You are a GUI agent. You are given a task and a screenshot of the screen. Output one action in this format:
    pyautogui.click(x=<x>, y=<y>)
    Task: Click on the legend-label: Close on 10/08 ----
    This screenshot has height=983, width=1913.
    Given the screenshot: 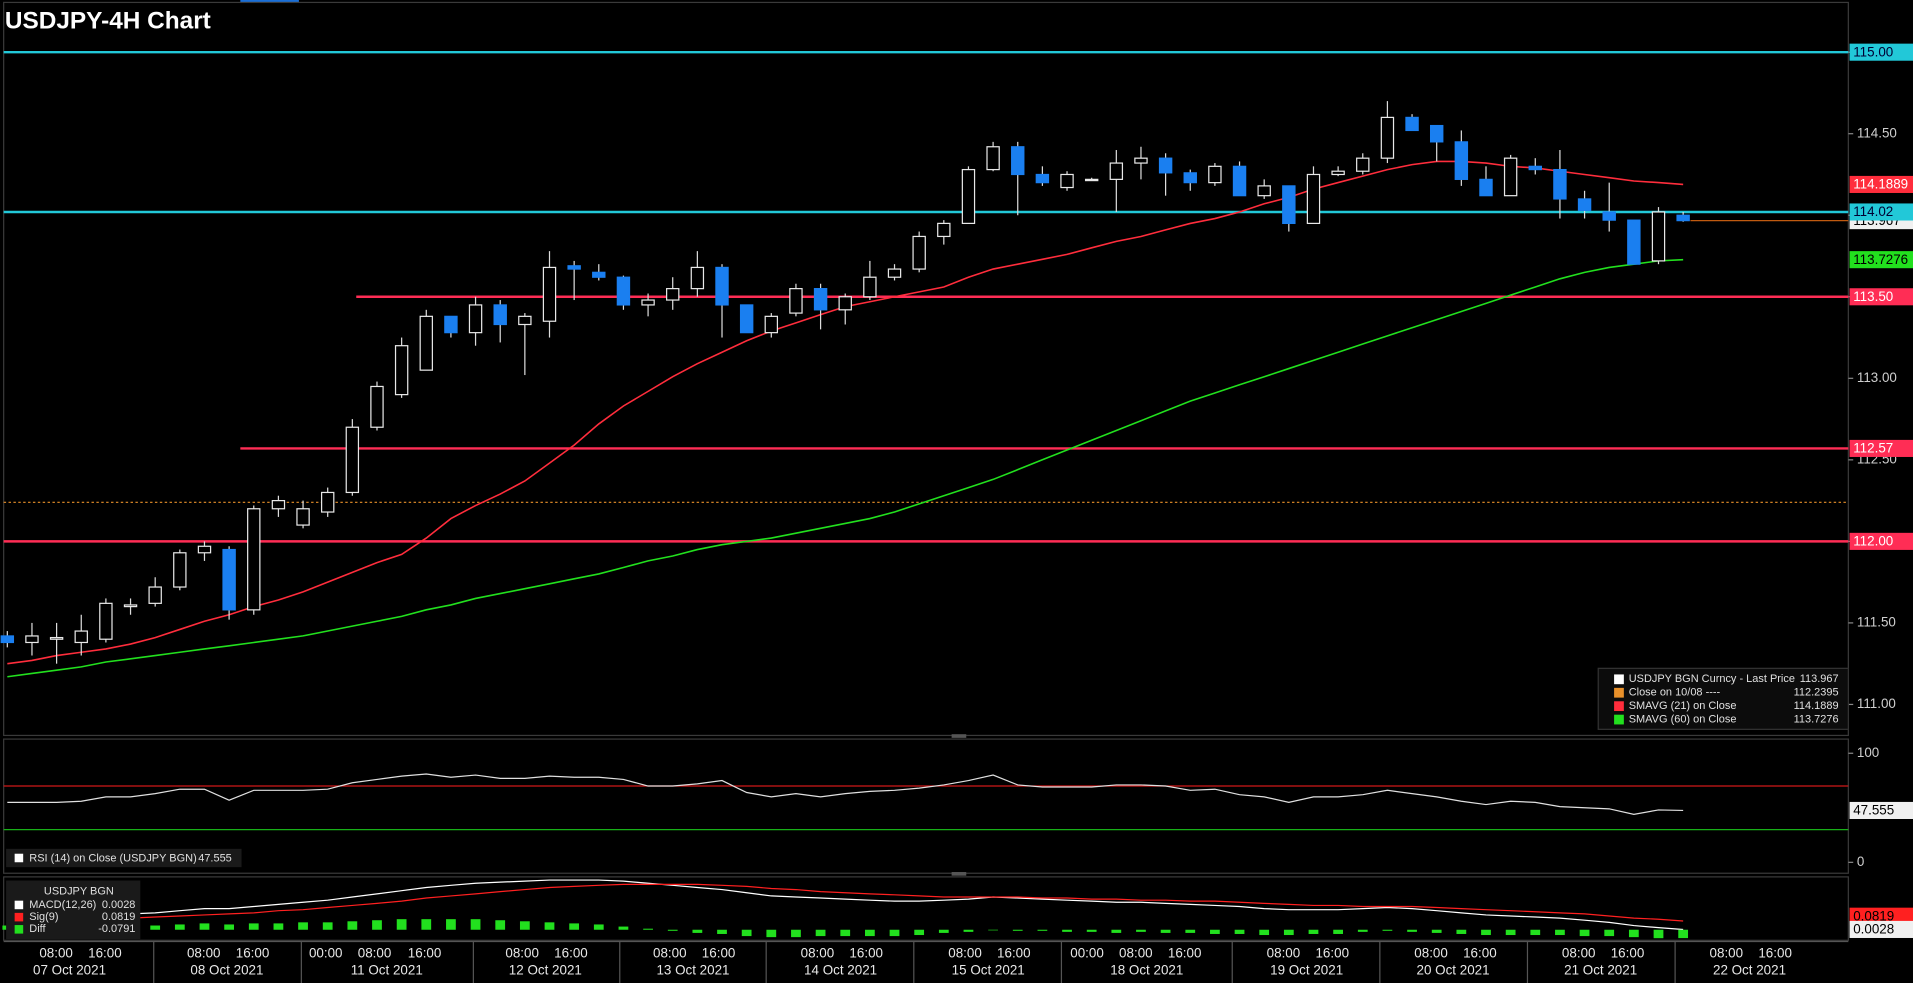 What is the action you would take?
    pyautogui.click(x=1675, y=693)
    